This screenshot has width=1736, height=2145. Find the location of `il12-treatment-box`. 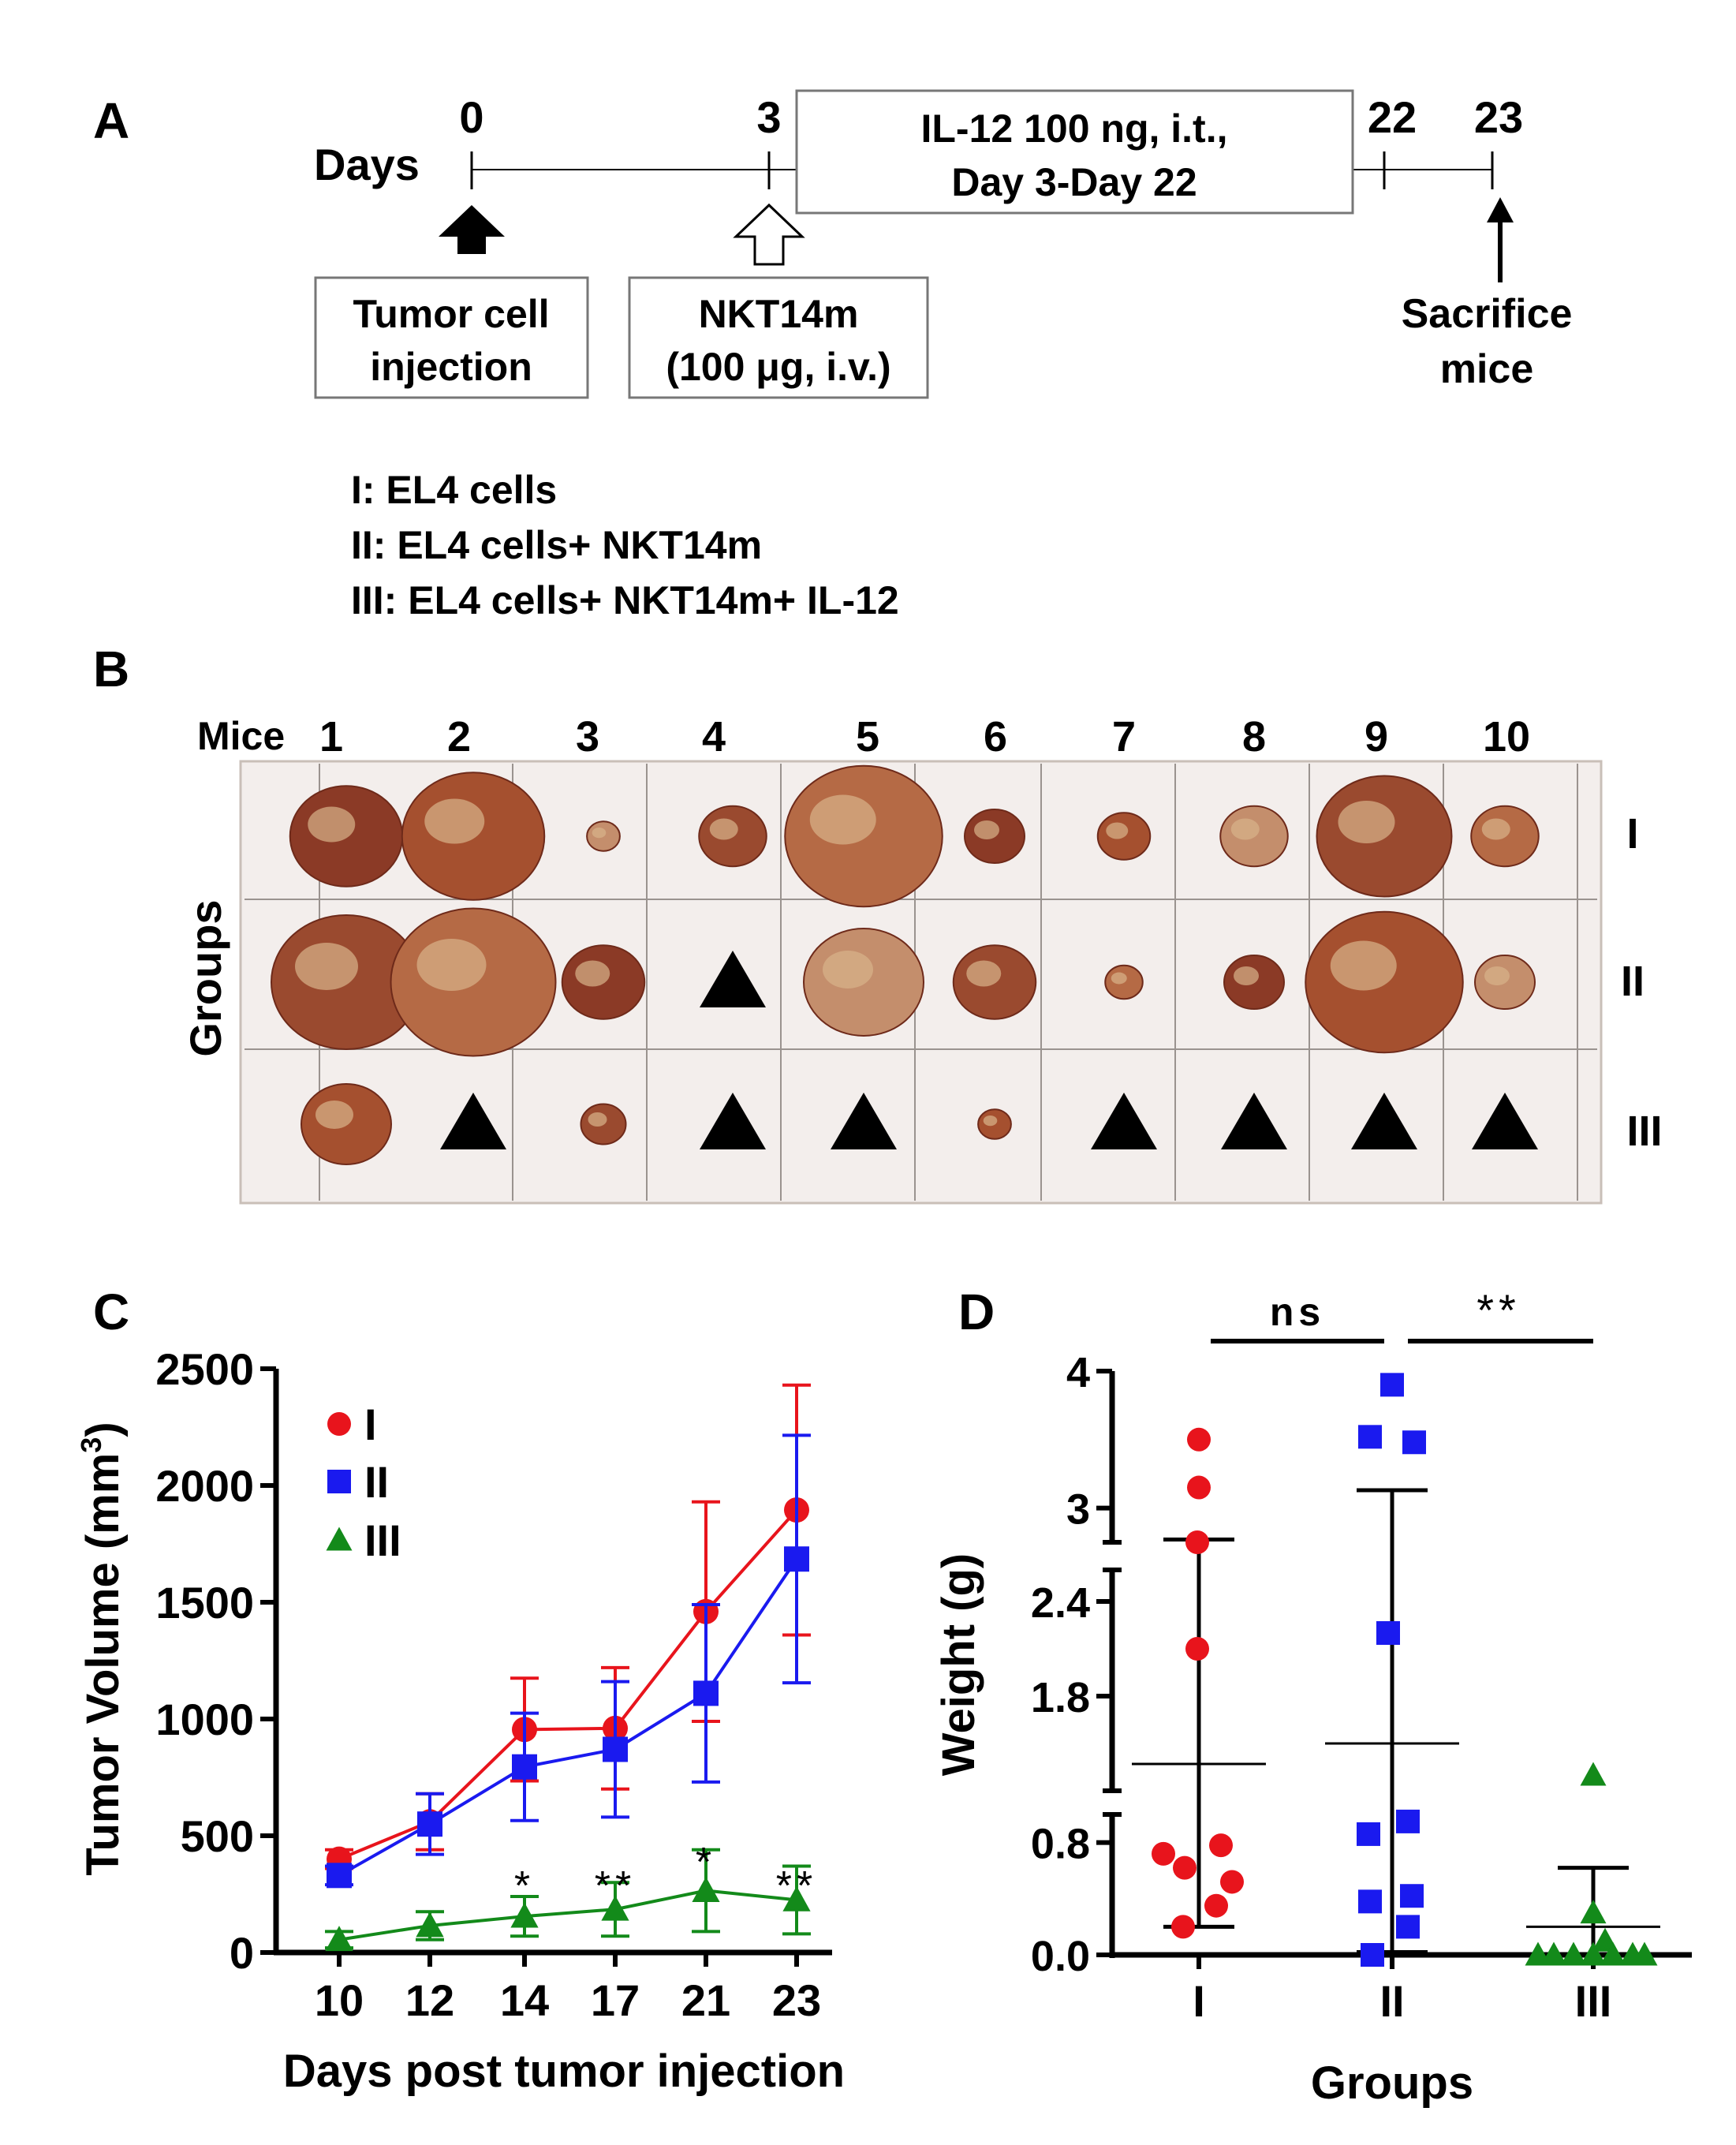

il12-treatment-box is located at coordinates (1074, 152).